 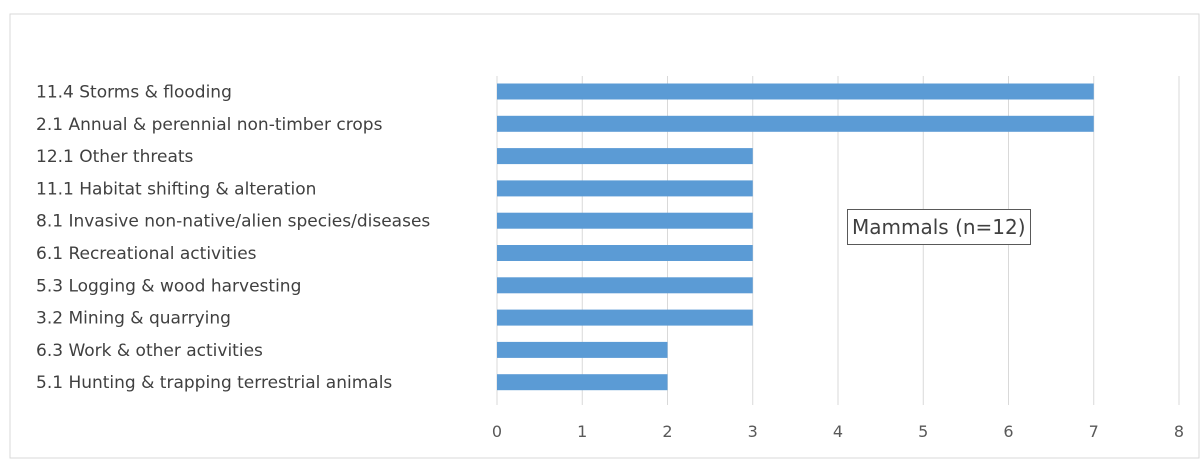 I want to click on chart-annotation: Mammals (n=12), so click(x=939, y=227).